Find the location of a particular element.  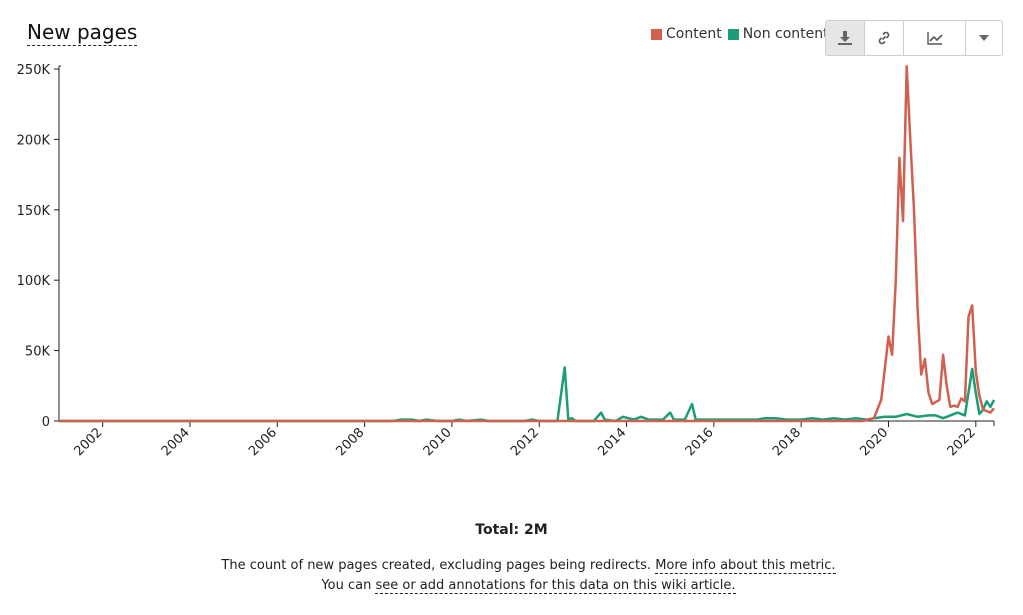

link-icon is located at coordinates (884, 38).